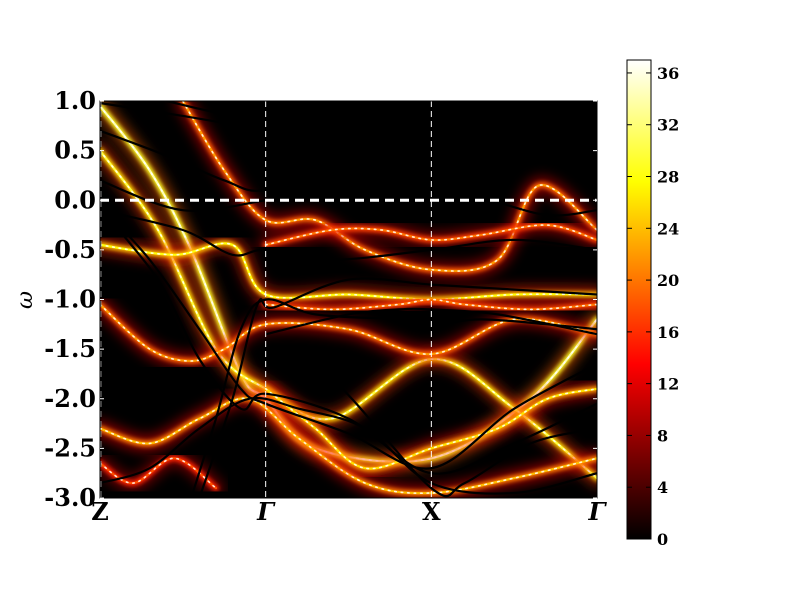 The image size is (800, 600). Describe the element at coordinates (668, 177) in the screenshot. I see `colorbar-tick-label: 28` at that location.